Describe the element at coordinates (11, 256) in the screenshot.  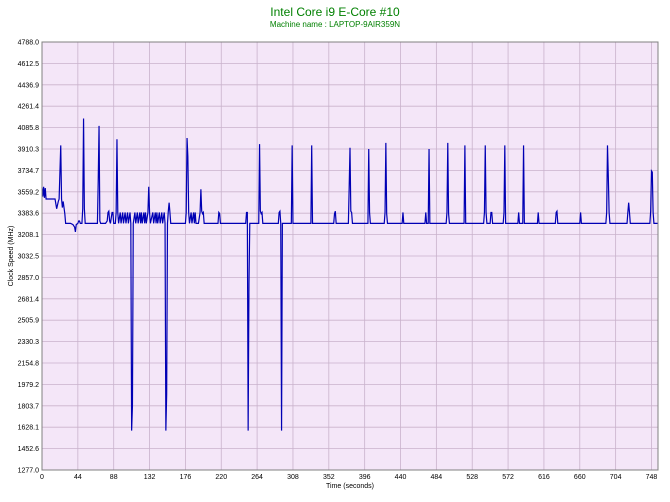
I see `y-axis-label: Clock Speed (MHz)` at that location.